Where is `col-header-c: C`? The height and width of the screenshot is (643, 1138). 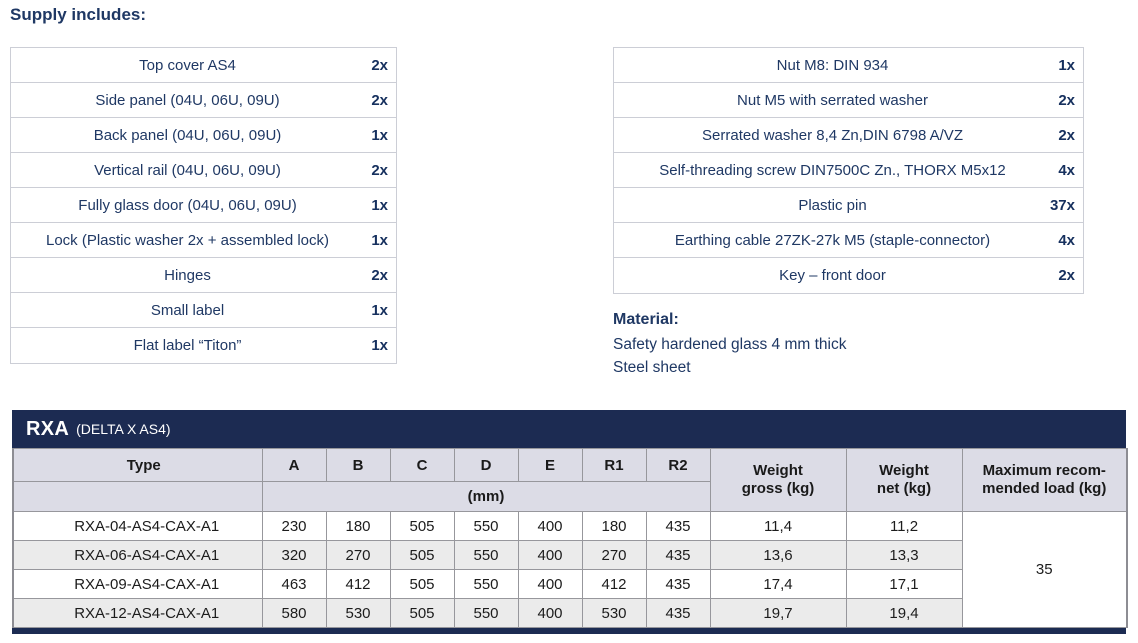 col-header-c: C is located at coordinates (422, 465).